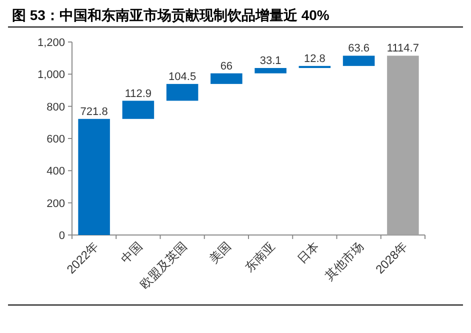  What do you see at coordinates (61, 236) in the screenshot?
I see `y-tick-label: 0` at bounding box center [61, 236].